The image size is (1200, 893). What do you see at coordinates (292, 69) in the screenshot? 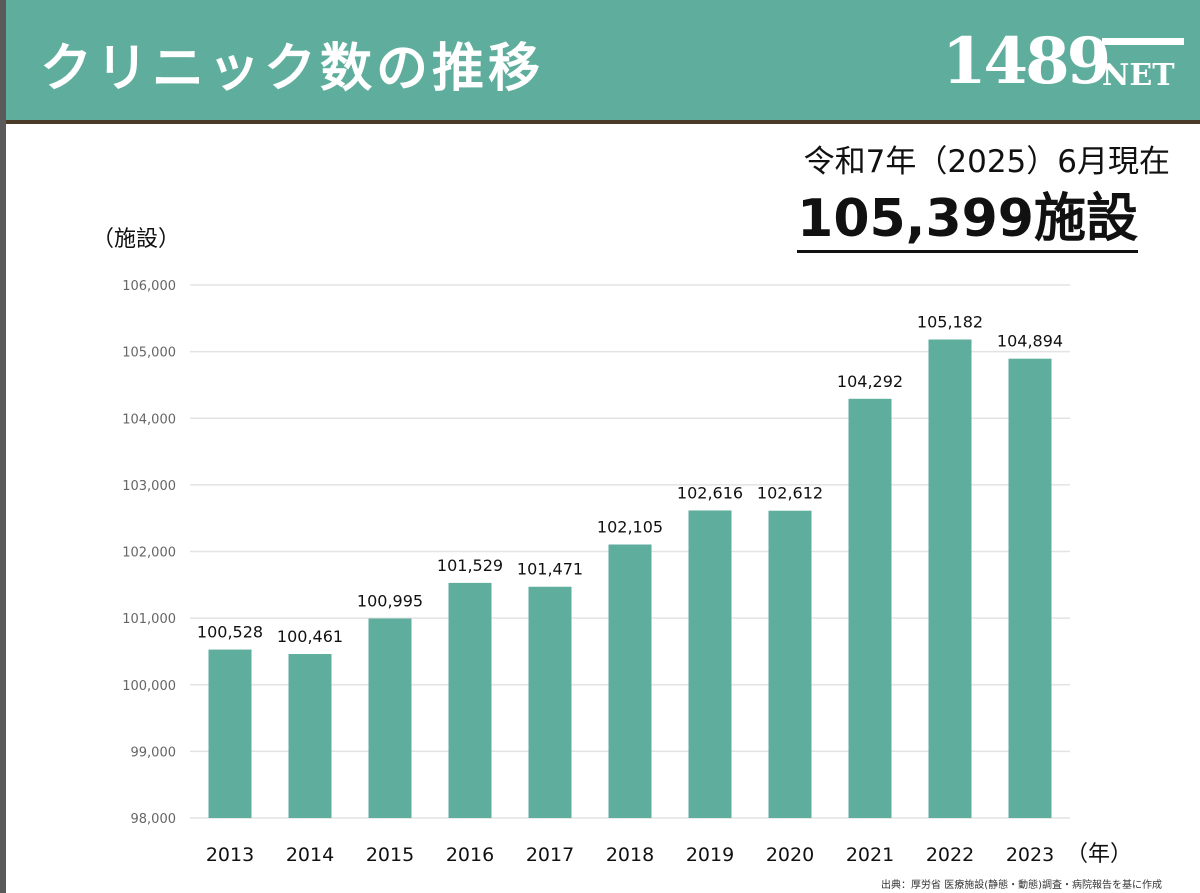
I see `page-title: クリニック数の推移` at bounding box center [292, 69].